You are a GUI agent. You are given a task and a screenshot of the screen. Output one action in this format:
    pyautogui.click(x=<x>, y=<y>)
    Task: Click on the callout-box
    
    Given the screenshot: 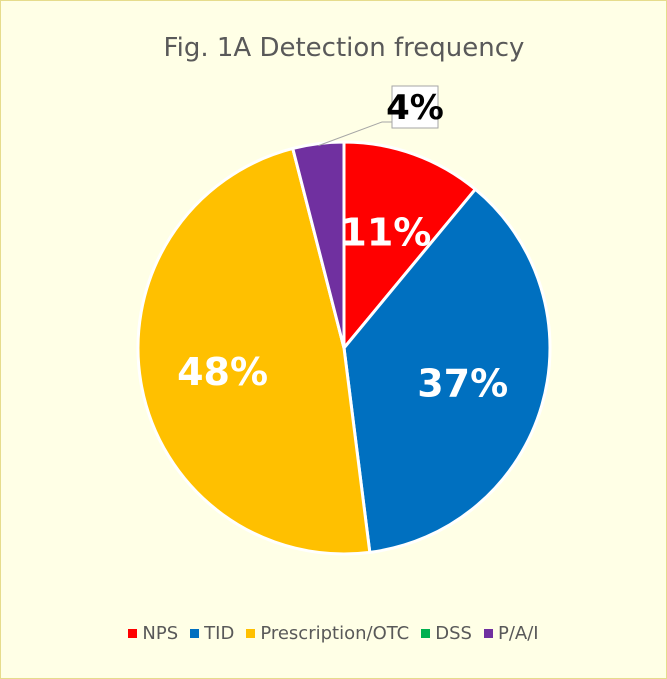 What is the action you would take?
    pyautogui.click(x=415, y=107)
    